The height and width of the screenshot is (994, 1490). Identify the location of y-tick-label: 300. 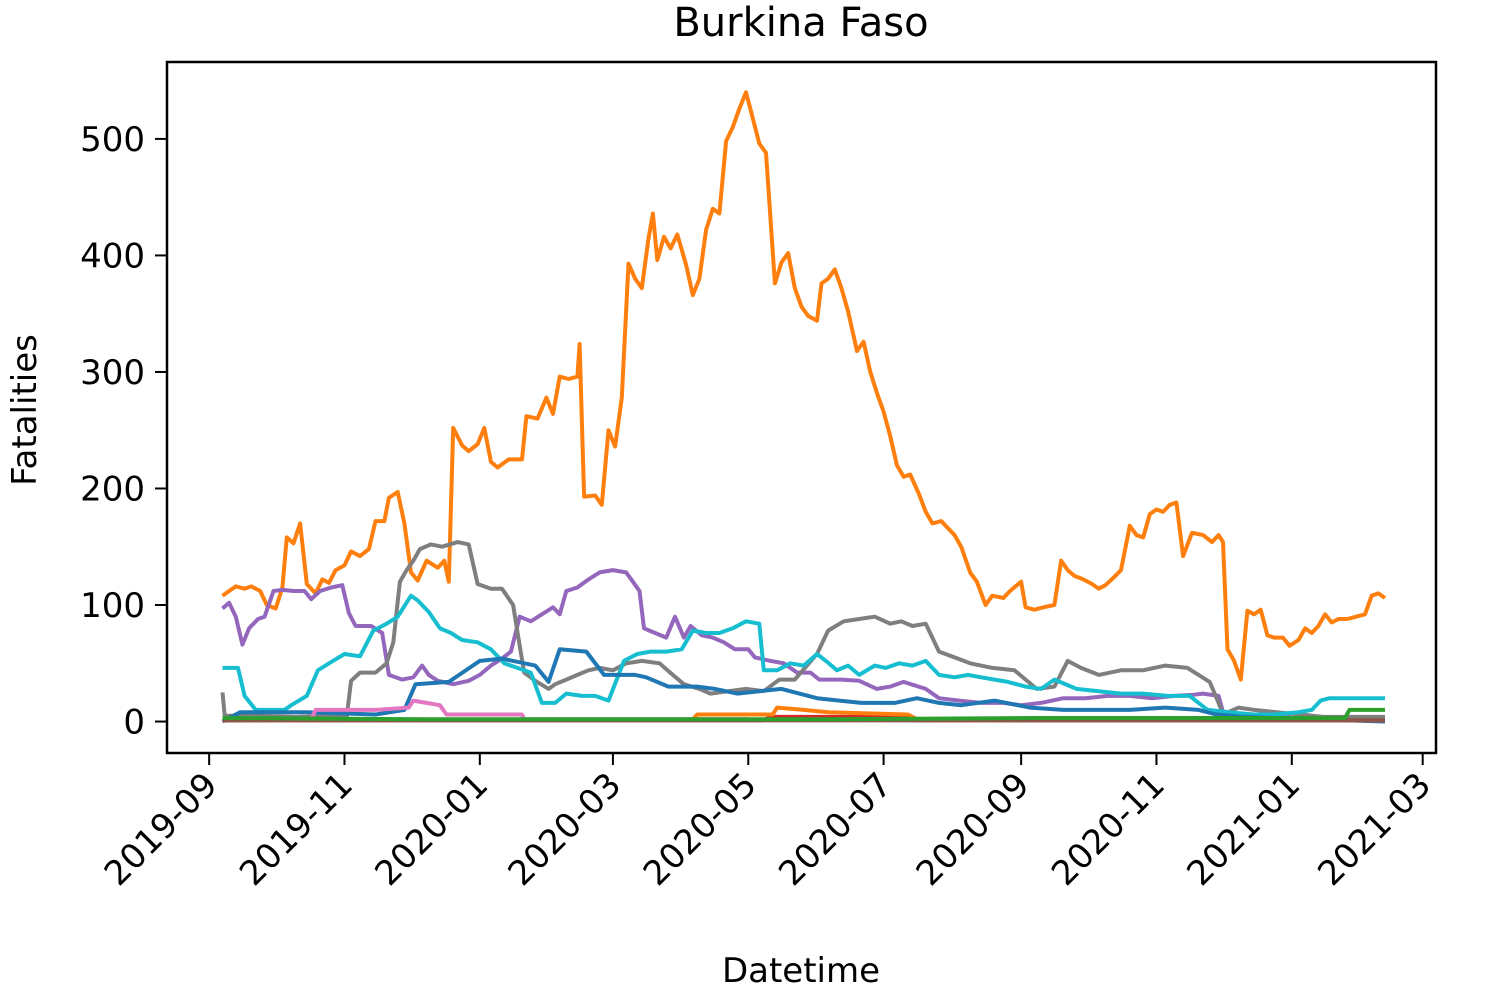
(112, 373).